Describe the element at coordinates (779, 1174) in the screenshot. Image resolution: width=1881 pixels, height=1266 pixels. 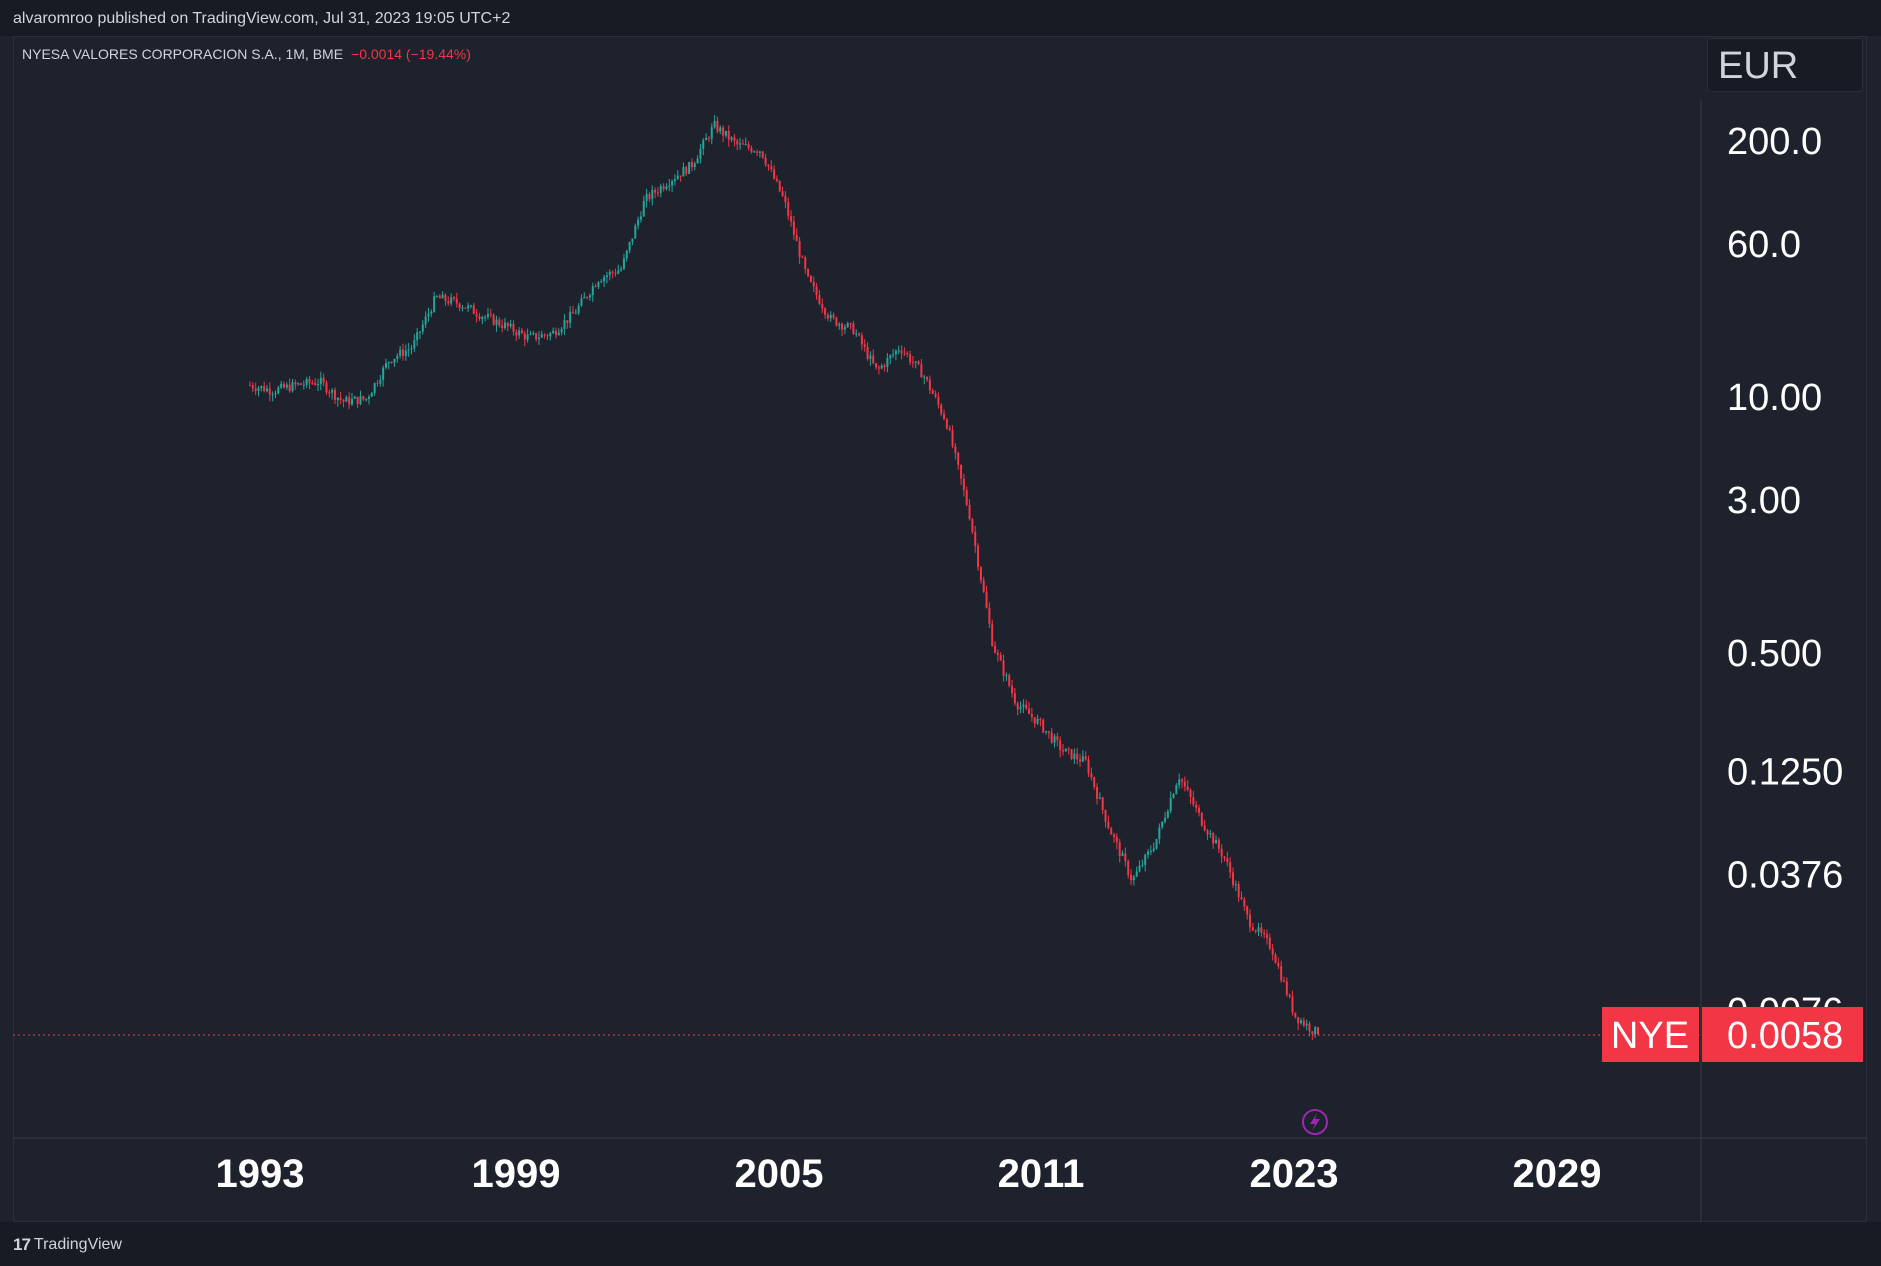
I see `x-tick-label: 2005` at that location.